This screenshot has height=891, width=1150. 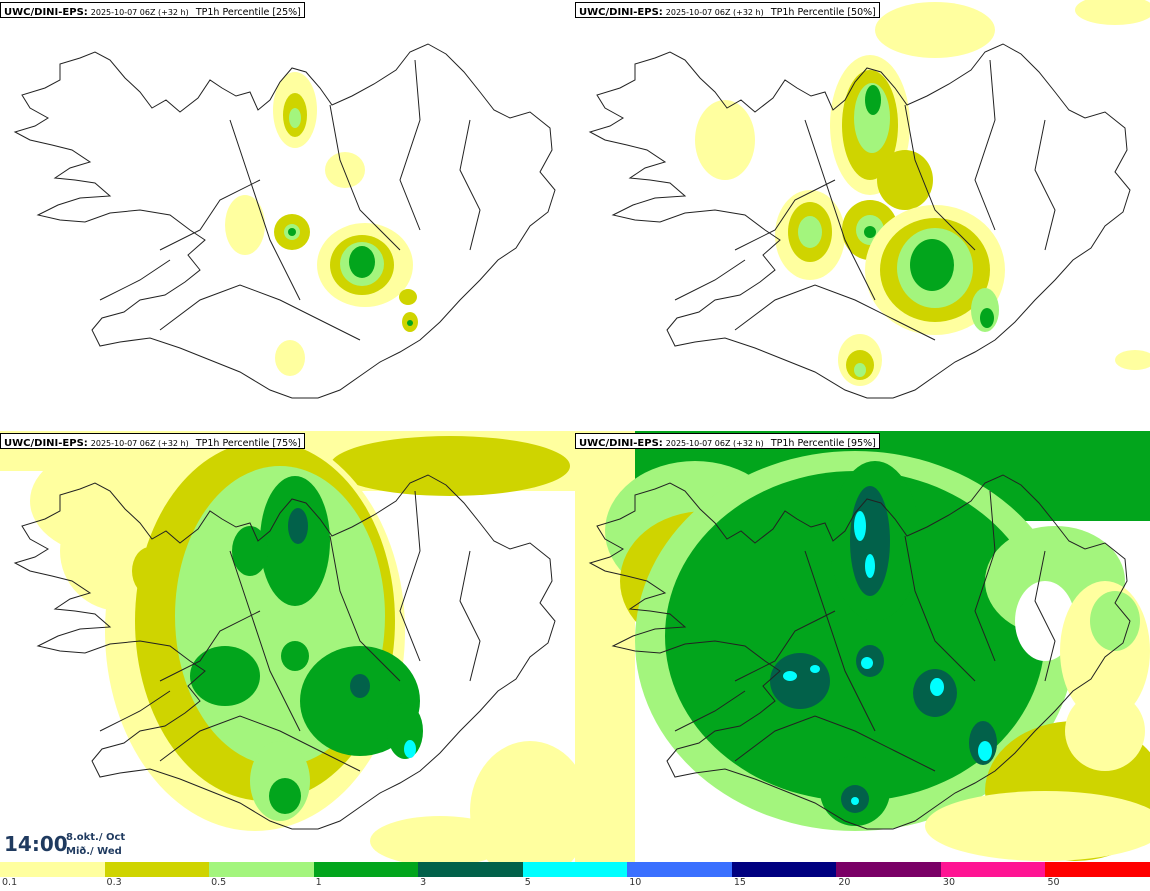 I want to click on valid-time-box: 14:00 8.okt./ Oct Mið./ Wed, so click(x=65, y=845).